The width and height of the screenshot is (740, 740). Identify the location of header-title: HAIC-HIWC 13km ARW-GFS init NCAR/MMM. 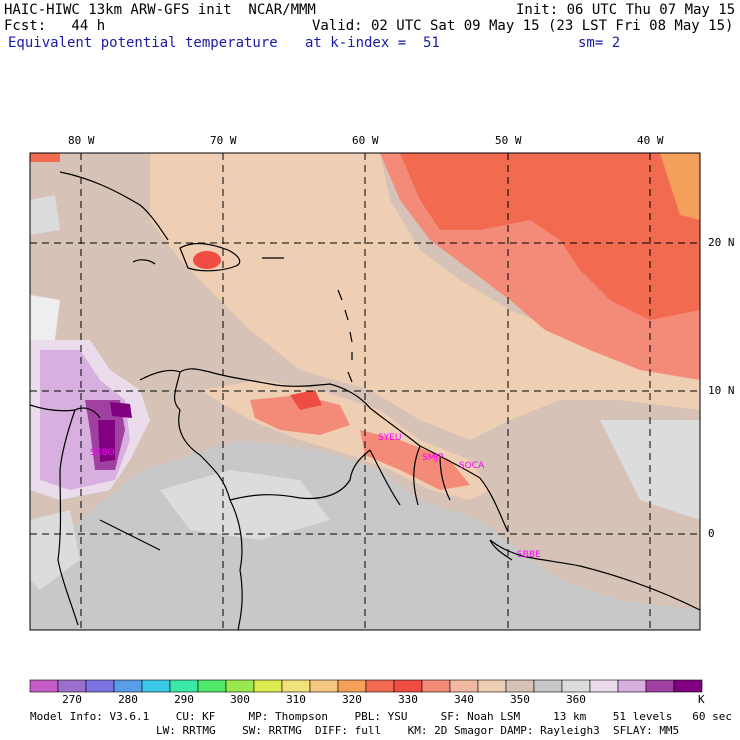
(160, 10).